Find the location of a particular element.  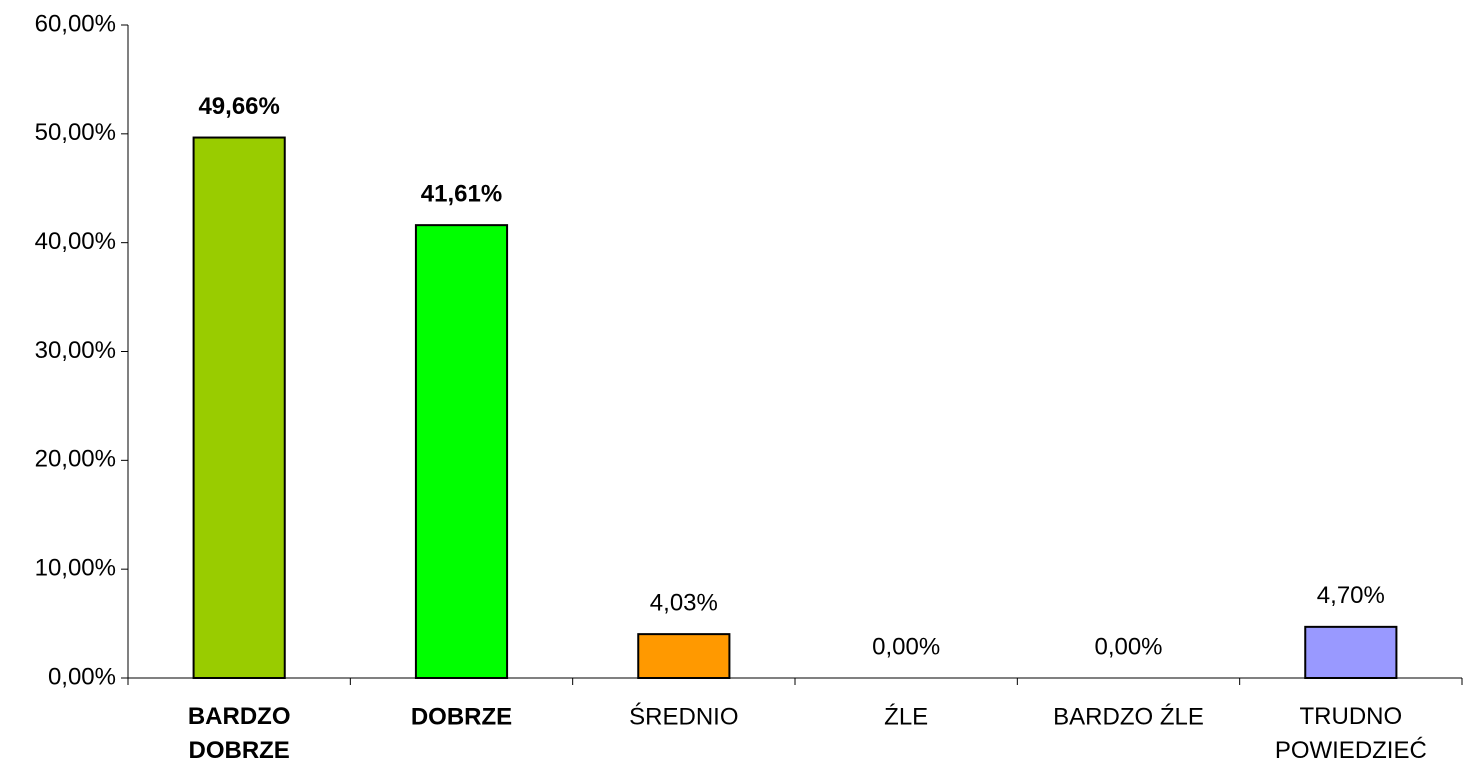

x-tick-label: TRUDNO POWIEDZIEĆ is located at coordinates (1351, 733).